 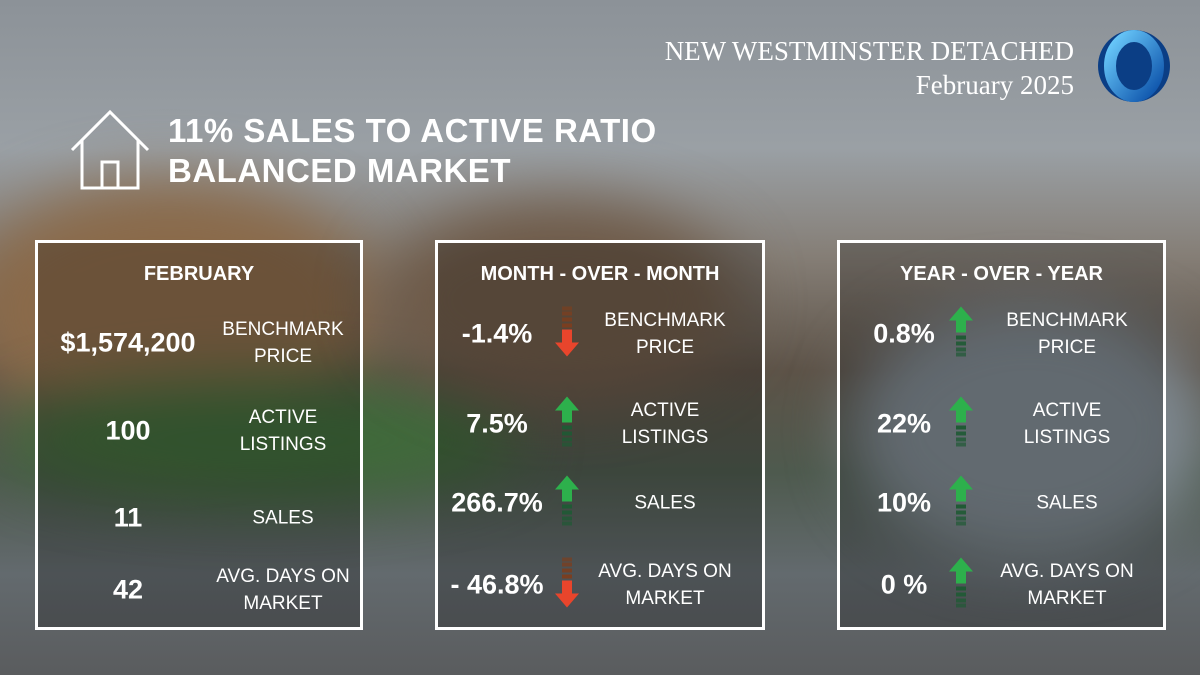 What do you see at coordinates (339, 170) in the screenshot?
I see `headline: BALANCED MARKET` at bounding box center [339, 170].